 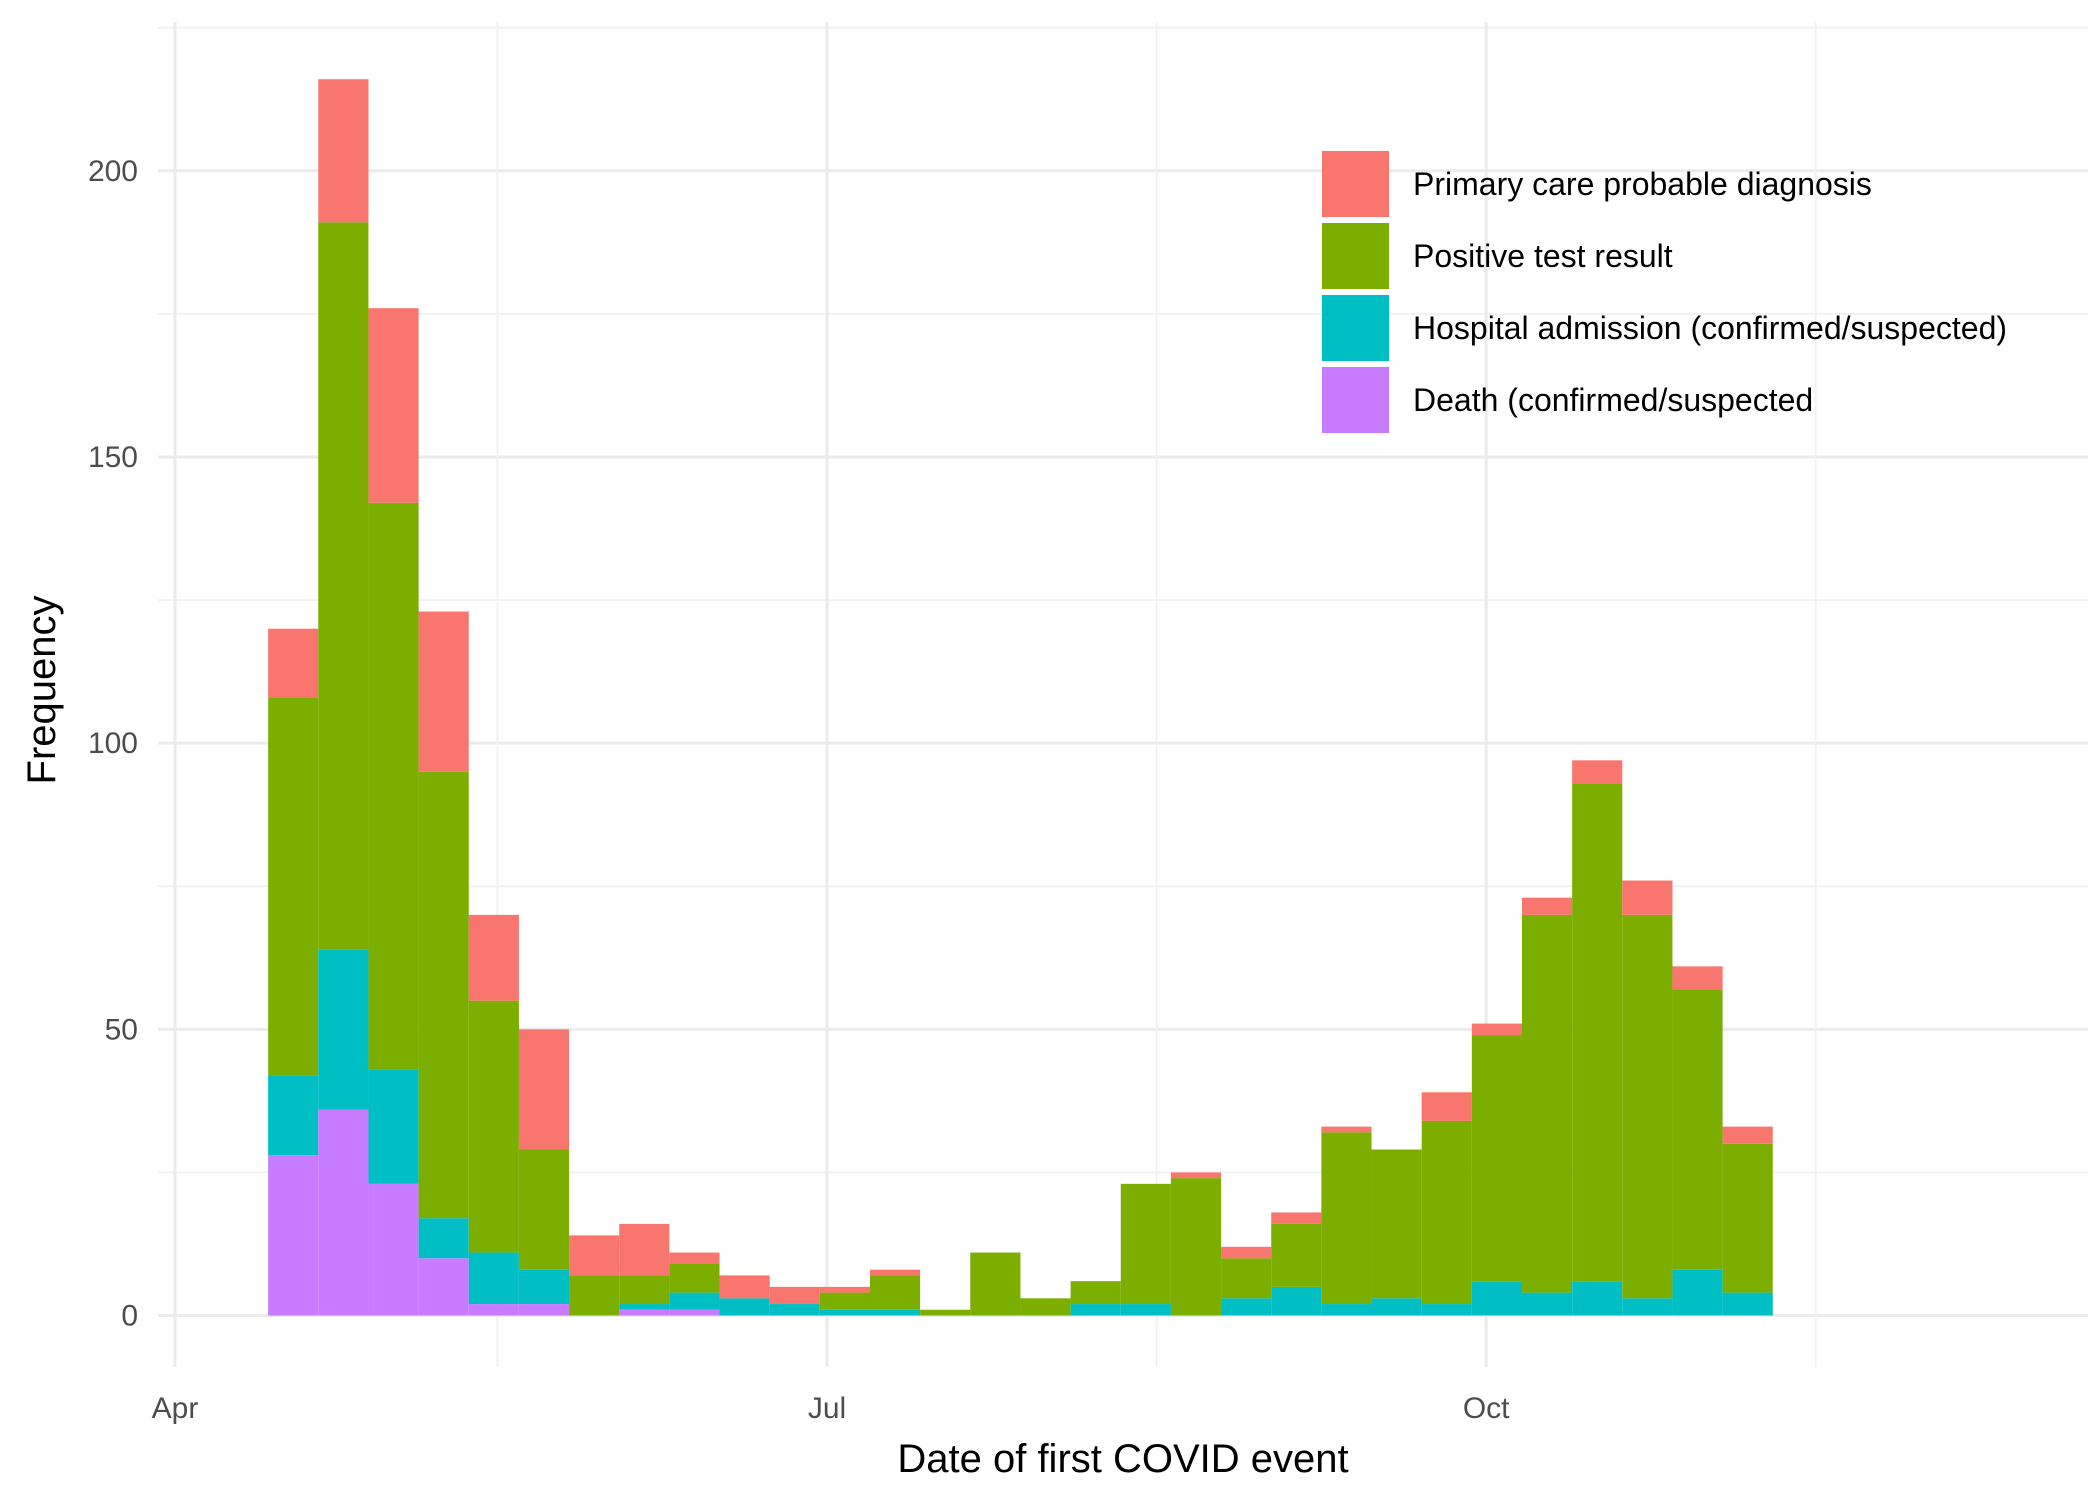 I want to click on x-axis-title: Date of first COVID event, so click(x=1122, y=1459).